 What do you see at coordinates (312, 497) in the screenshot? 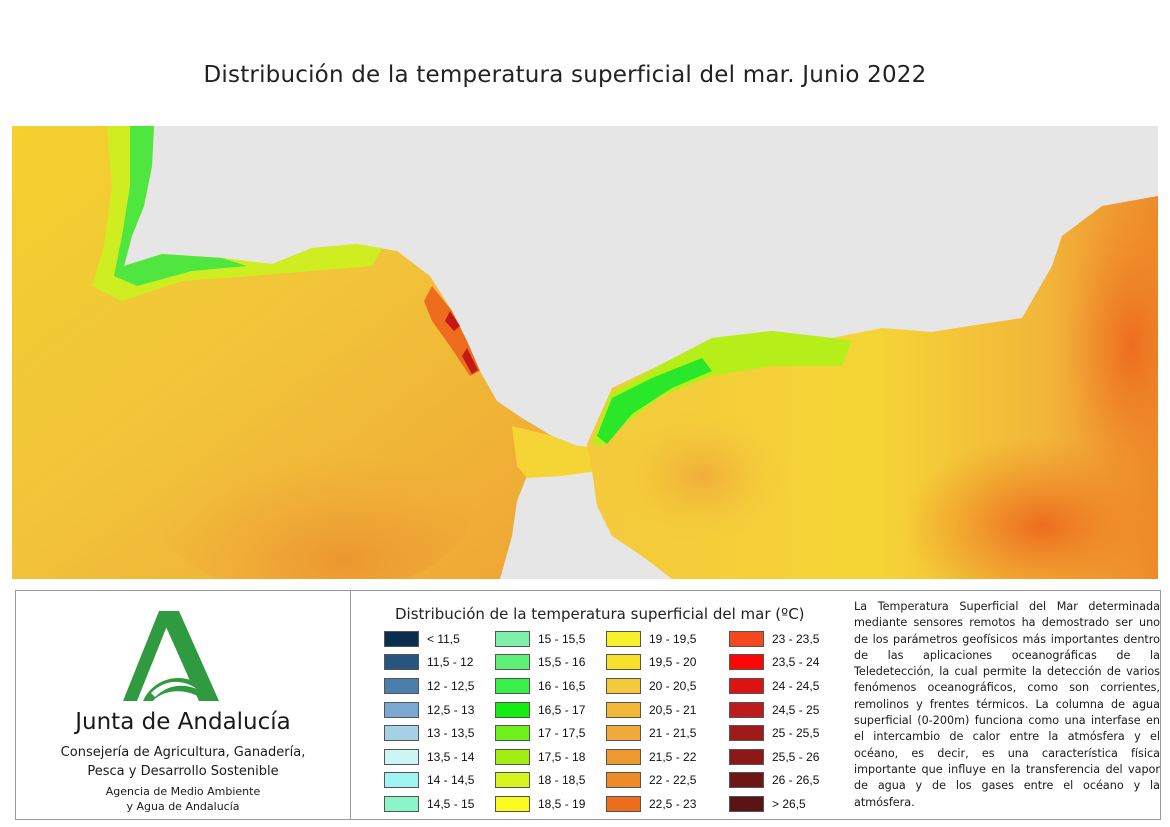
I see `gulf-warm-zone` at bounding box center [312, 497].